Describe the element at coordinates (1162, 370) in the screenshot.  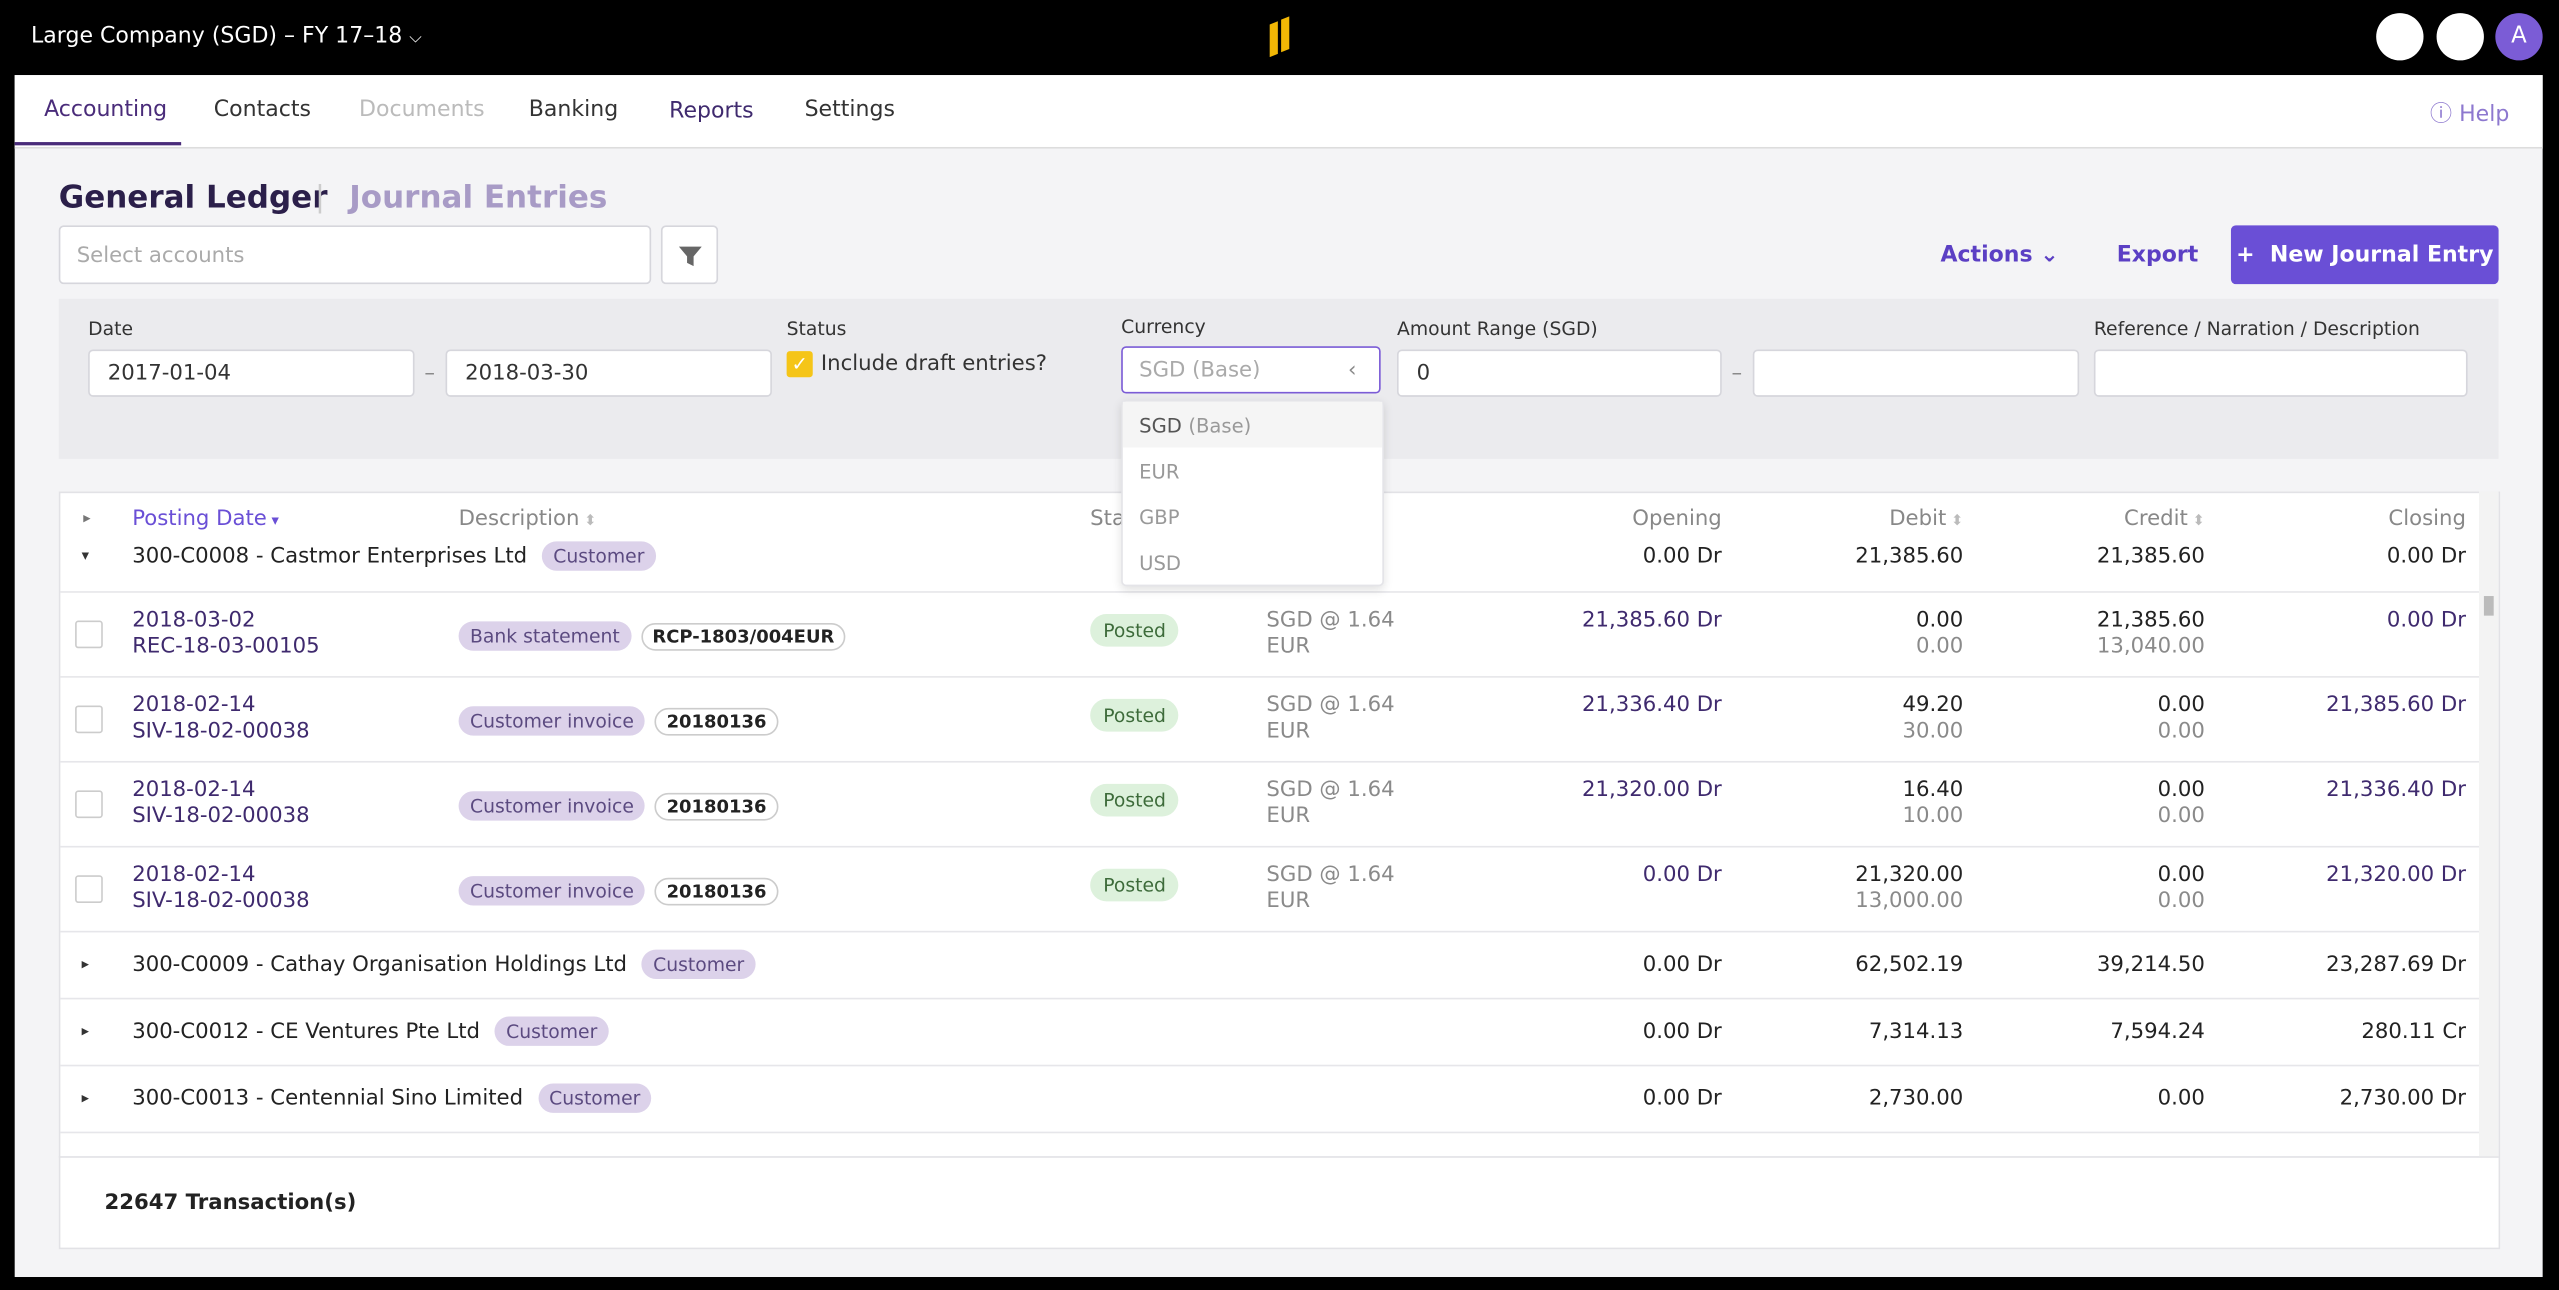
I see `currency-value: SGD` at that location.